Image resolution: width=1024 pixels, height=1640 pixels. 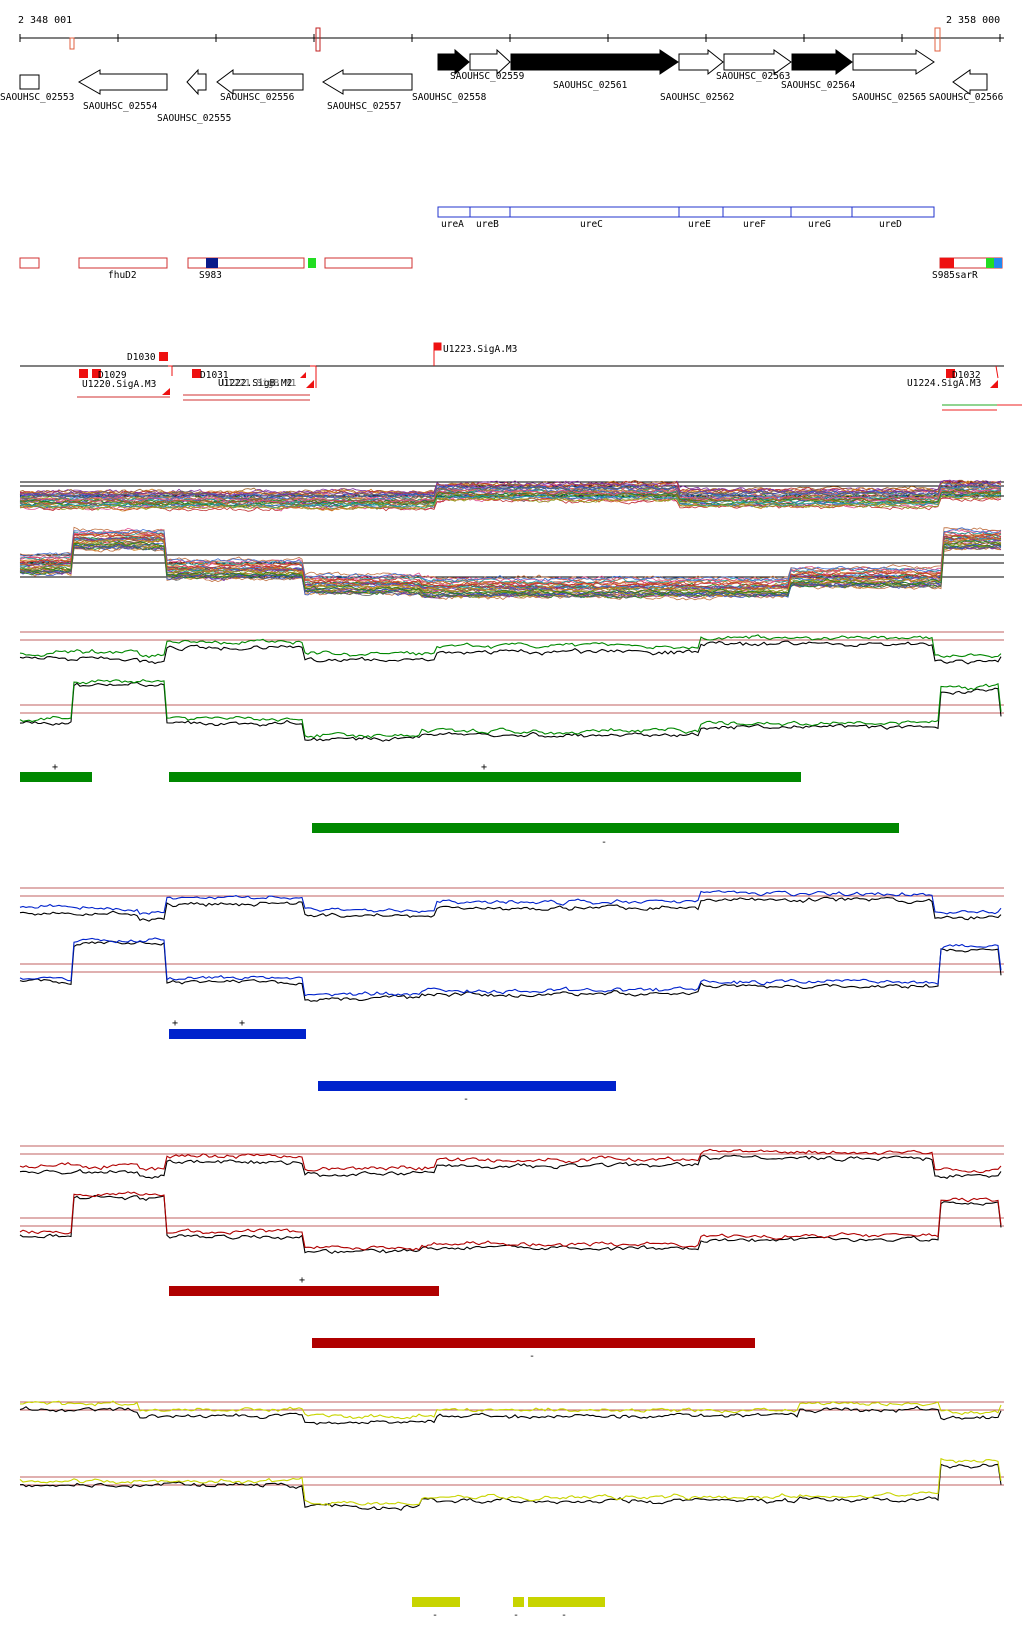 What do you see at coordinates (818, 70) in the screenshot?
I see `gene-SAOUHSC_02564: SAOUHSC_02564` at bounding box center [818, 70].